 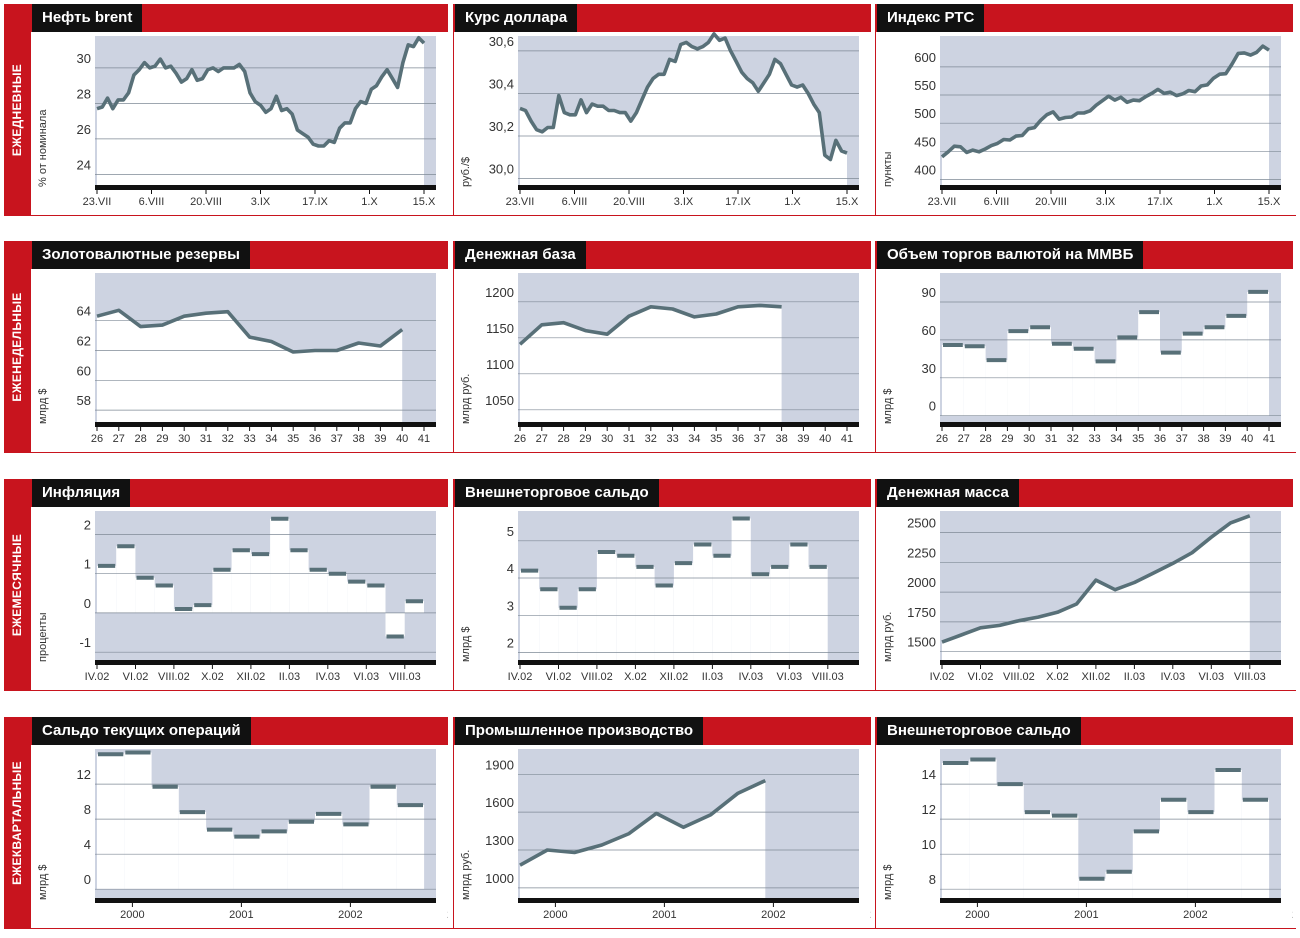 I want to click on x-tick-label: 36, so click(x=738, y=439).